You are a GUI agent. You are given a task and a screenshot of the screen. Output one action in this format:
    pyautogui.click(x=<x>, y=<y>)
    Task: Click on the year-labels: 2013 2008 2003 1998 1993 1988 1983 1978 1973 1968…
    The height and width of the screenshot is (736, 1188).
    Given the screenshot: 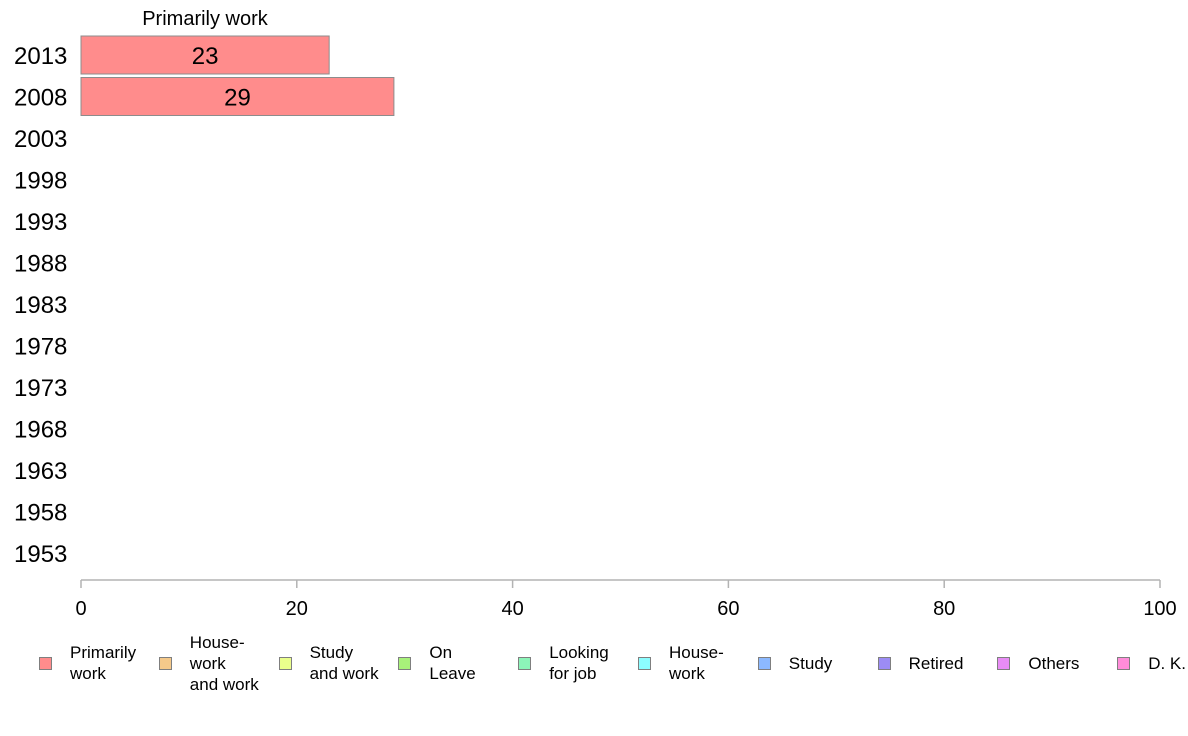 What is the action you would take?
    pyautogui.click(x=40, y=305)
    